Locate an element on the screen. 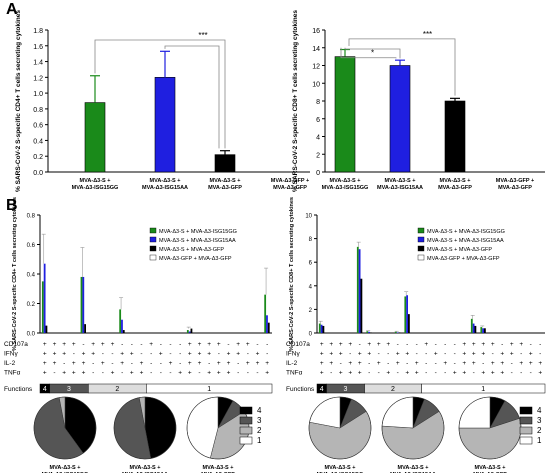  legend-swatch is located at coordinates (153, 257).